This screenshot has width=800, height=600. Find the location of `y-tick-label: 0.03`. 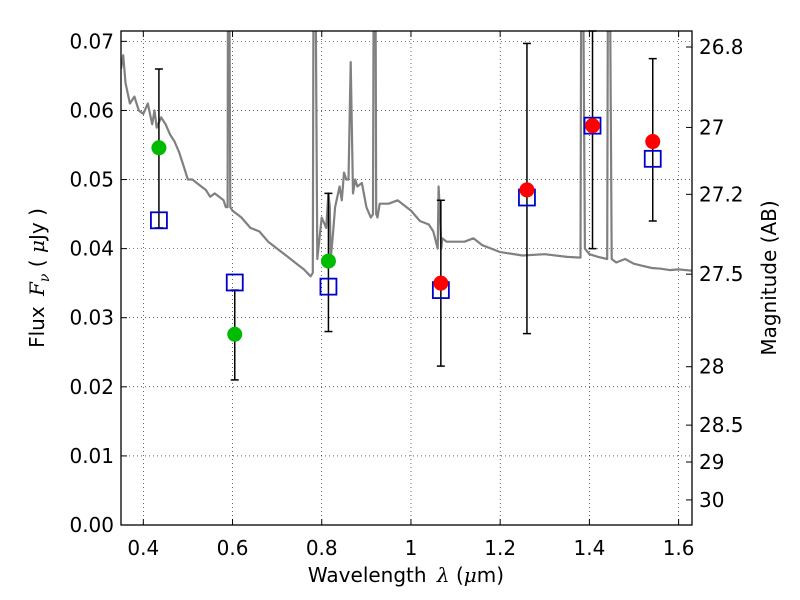

y-tick-label: 0.03 is located at coordinates (91, 318).